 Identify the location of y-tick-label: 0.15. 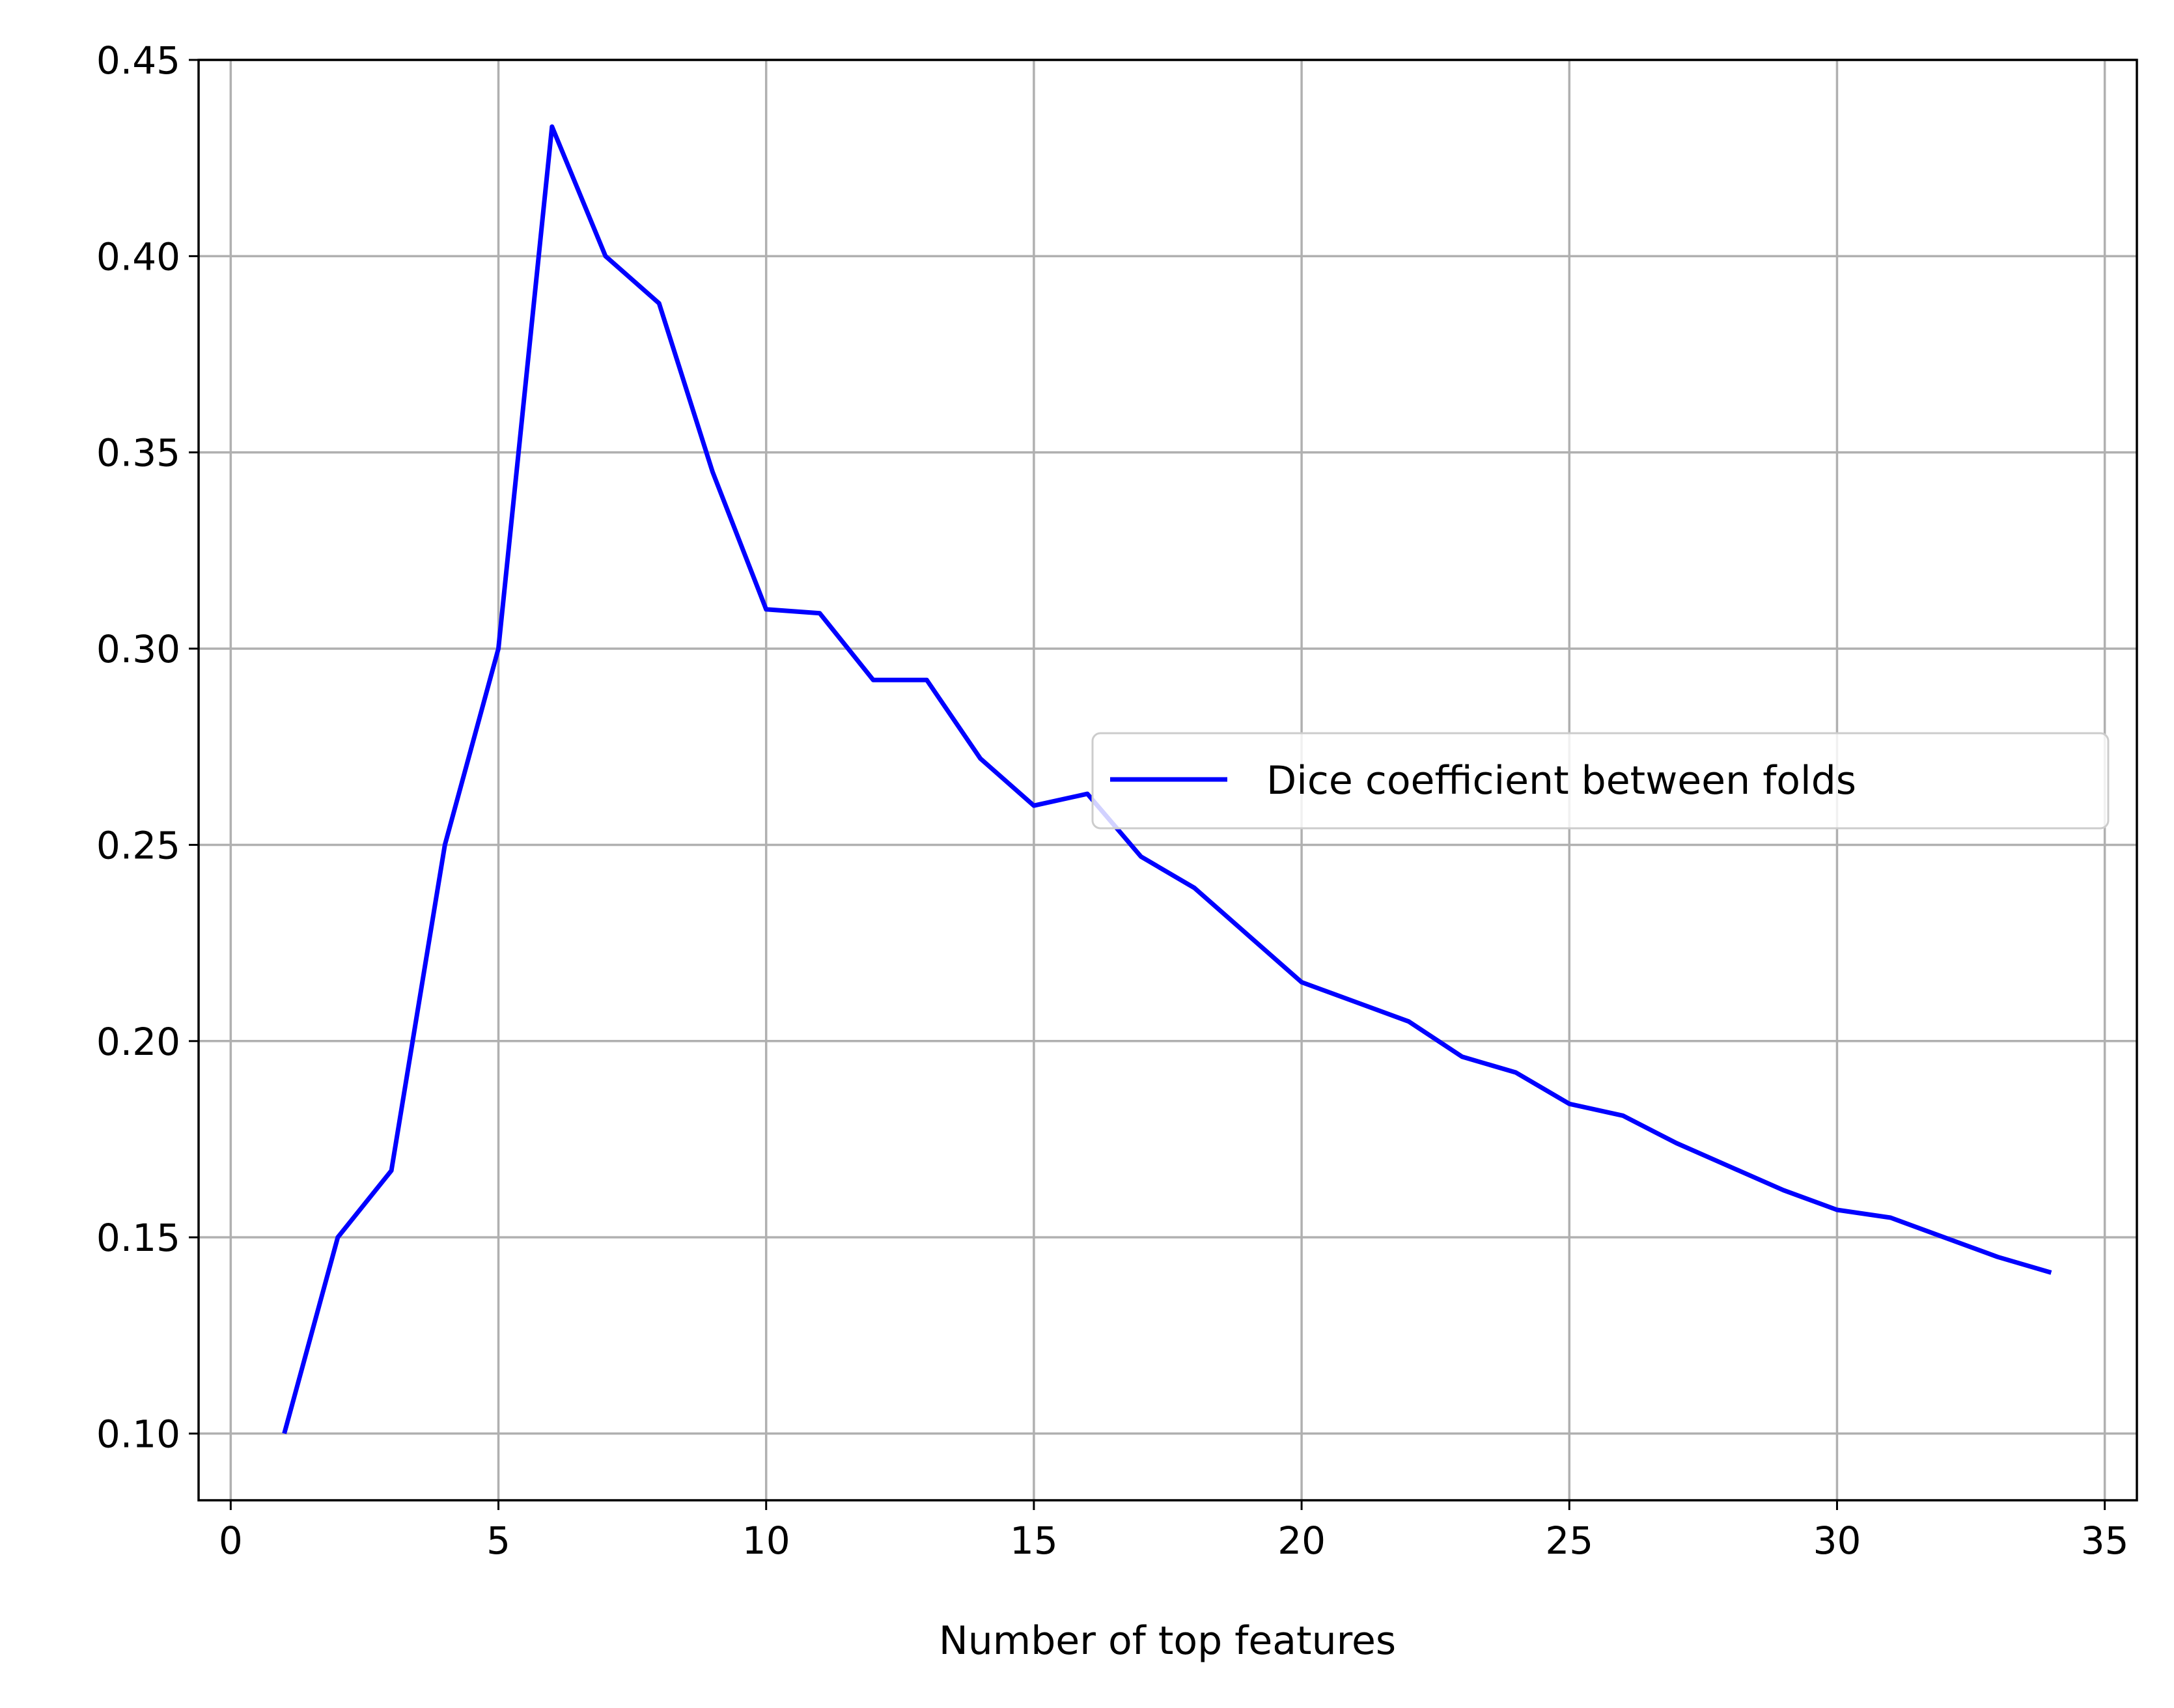
(138, 1238).